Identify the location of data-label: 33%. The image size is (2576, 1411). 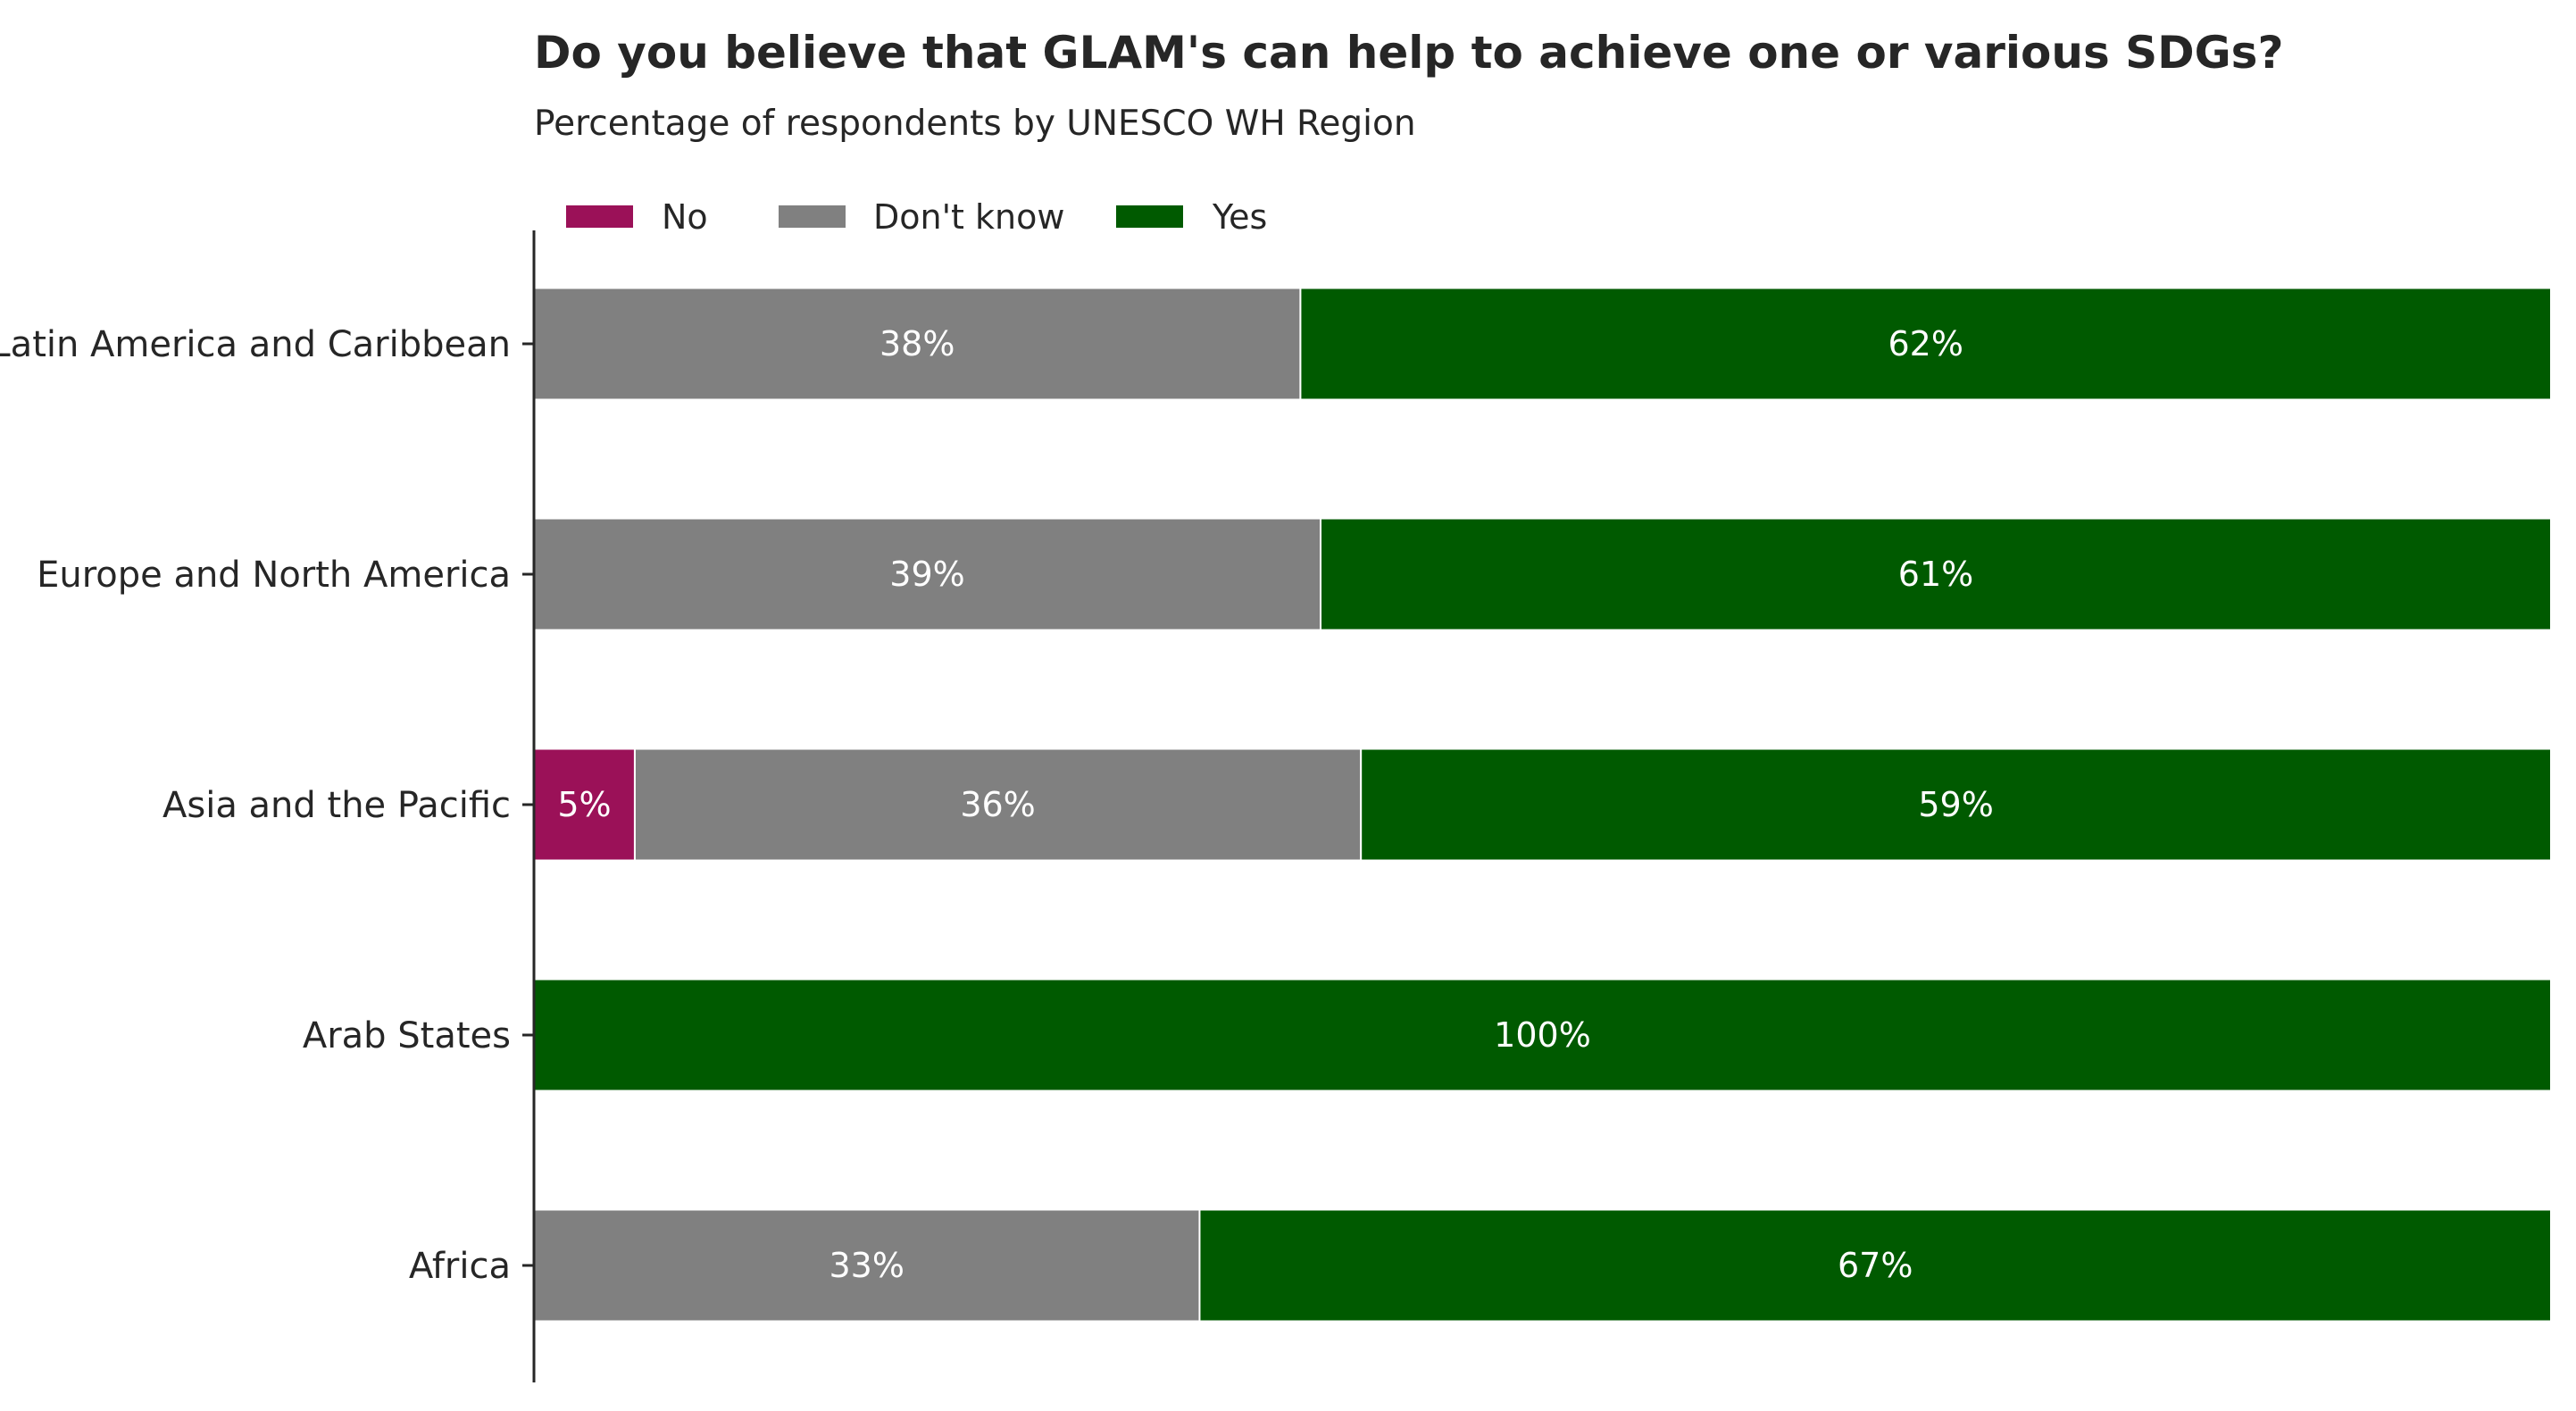
(867, 1265).